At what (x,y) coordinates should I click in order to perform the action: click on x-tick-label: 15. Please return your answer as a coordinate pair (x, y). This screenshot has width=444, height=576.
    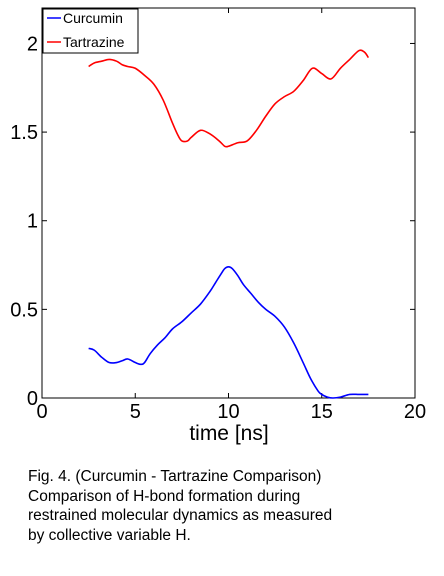
    Looking at the image, I should click on (322, 412).